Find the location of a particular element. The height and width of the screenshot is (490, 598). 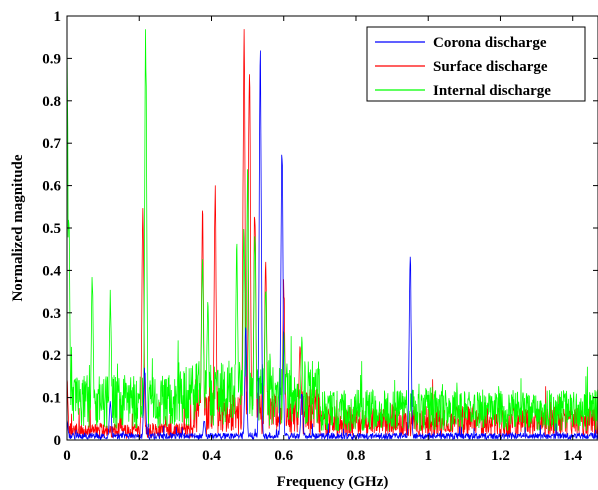

y-tick-label: 0 is located at coordinates (58, 441).